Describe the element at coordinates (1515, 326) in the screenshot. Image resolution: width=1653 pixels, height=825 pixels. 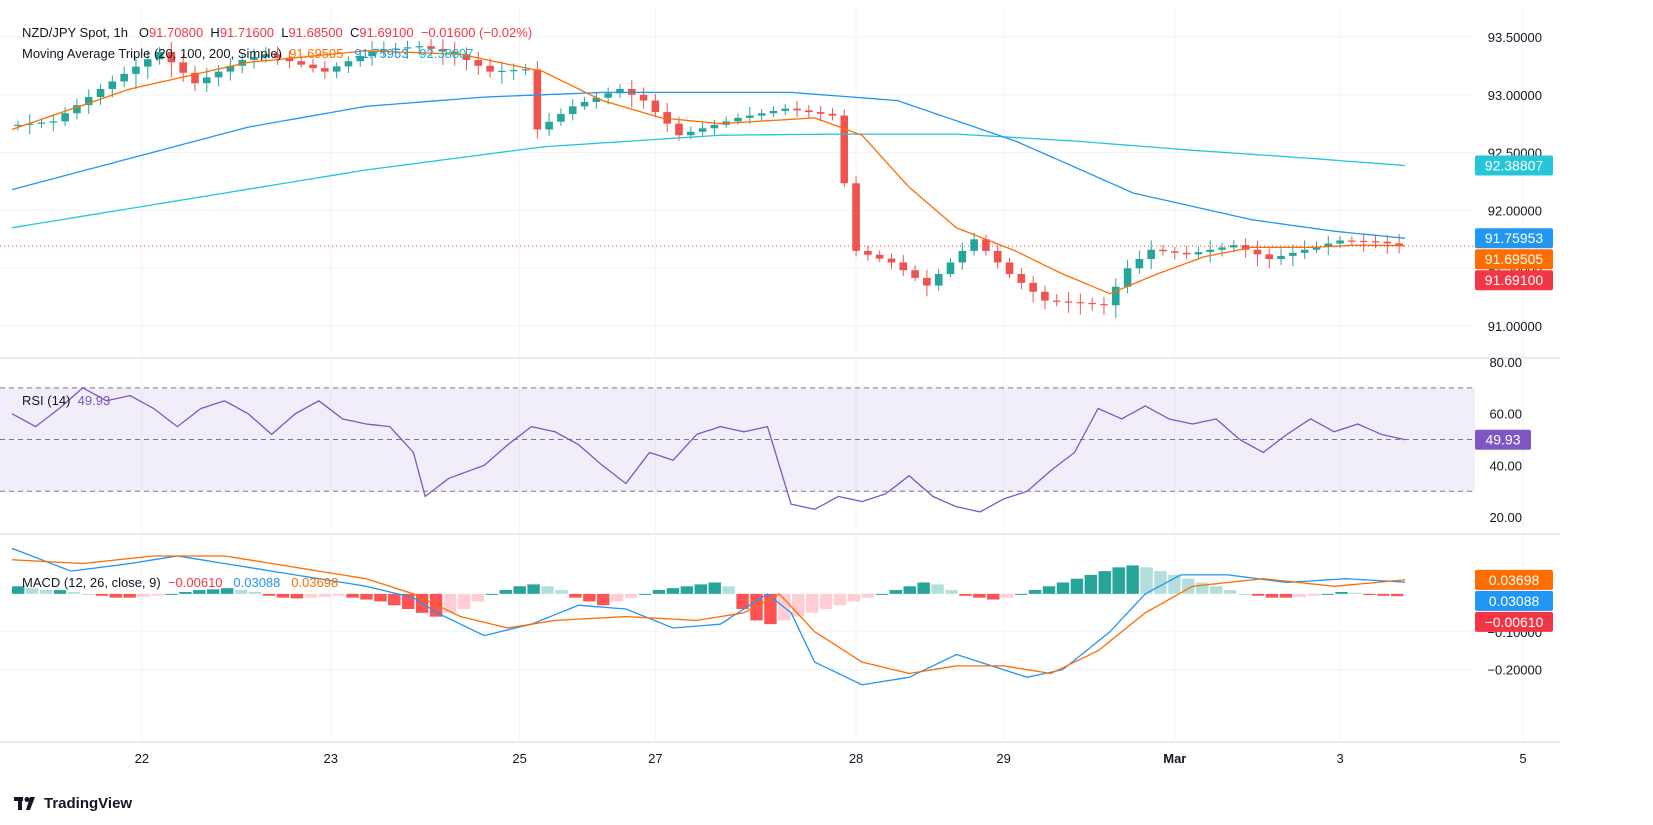
I see `price-y-tick: 91.00000` at that location.